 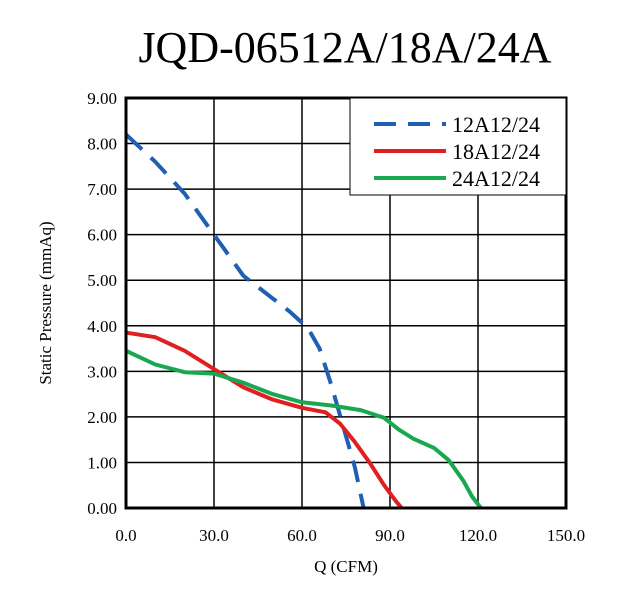 What do you see at coordinates (496, 151) in the screenshot?
I see `legend-label-18A12/24: 18A12/24` at bounding box center [496, 151].